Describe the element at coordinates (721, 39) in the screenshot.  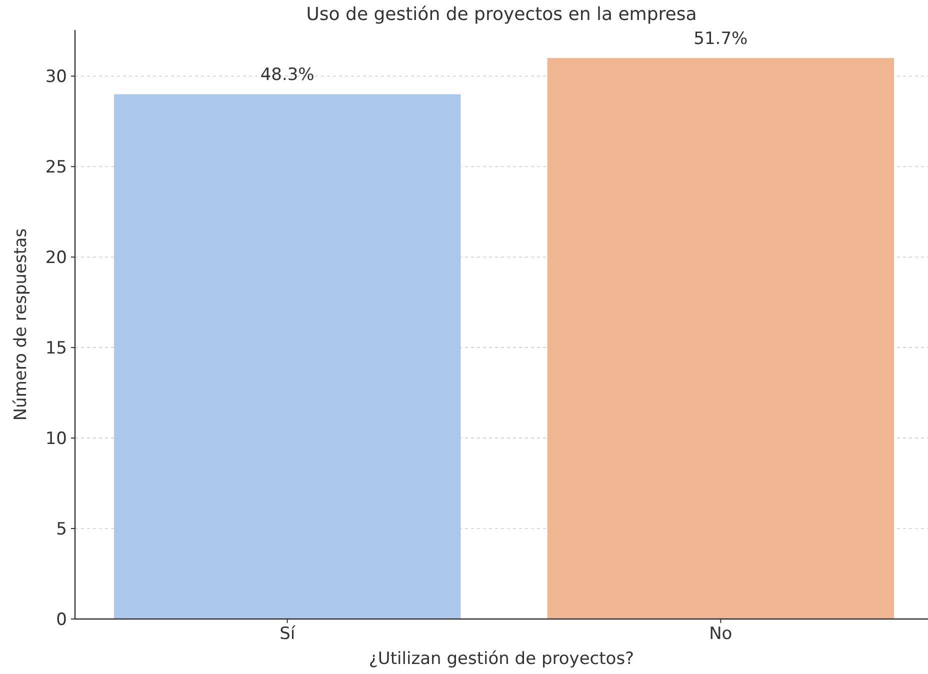
I see `annotation: 51.7%` at that location.